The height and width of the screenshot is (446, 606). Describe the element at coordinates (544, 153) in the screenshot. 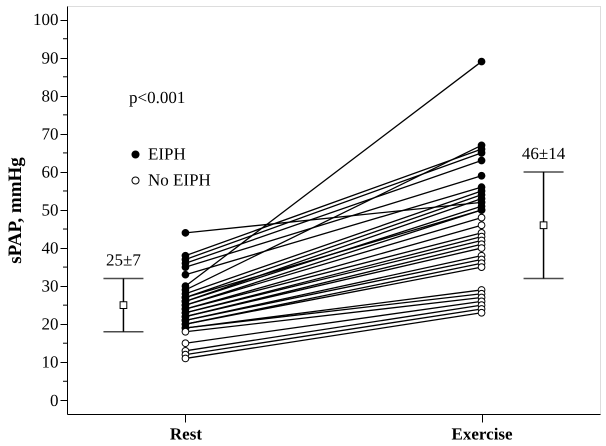

I see `annotation: 46±14` at that location.